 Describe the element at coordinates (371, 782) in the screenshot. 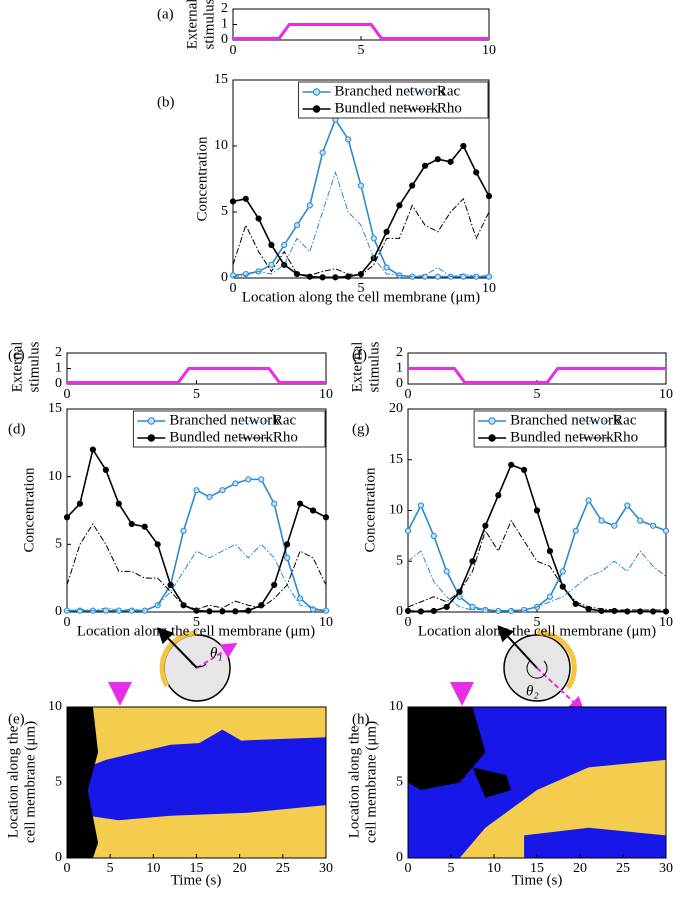

I see `y-axis-label: cell membrane (μm)` at that location.